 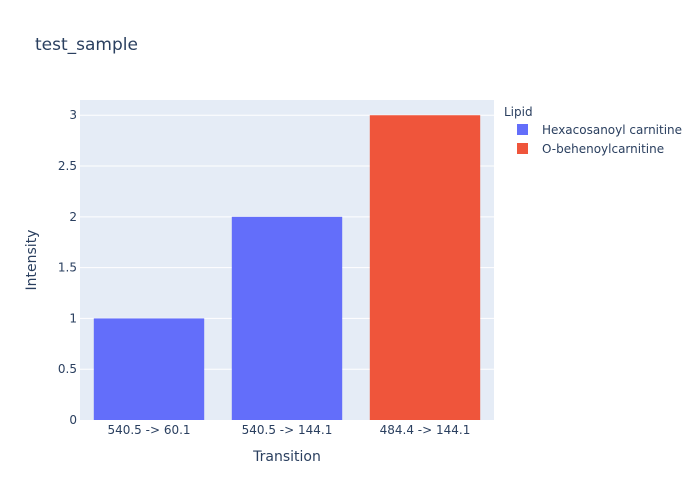 I want to click on legend-title: Lipid, so click(x=518, y=112).